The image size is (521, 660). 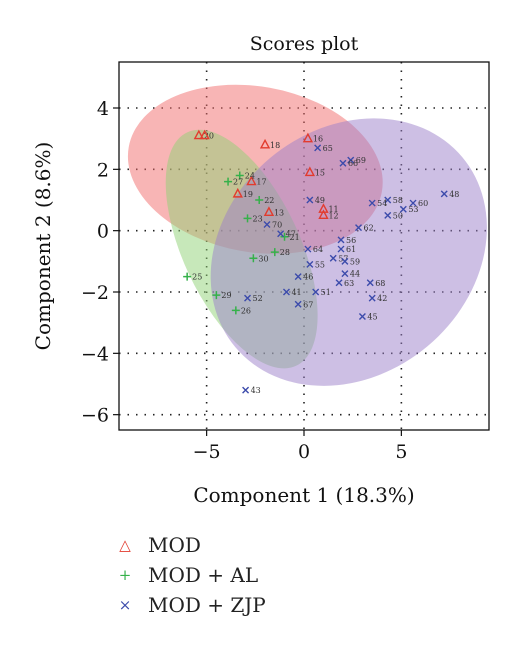 I want to click on point-label: 44, so click(x=355, y=274).